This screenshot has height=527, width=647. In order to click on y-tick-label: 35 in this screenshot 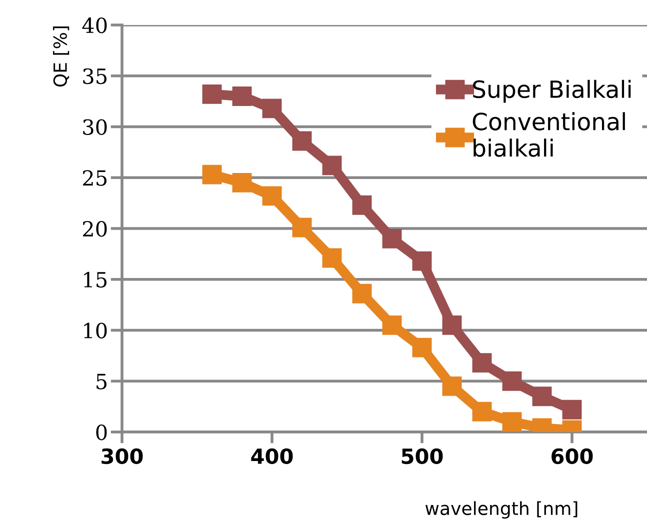, I will do `click(95, 76)`.